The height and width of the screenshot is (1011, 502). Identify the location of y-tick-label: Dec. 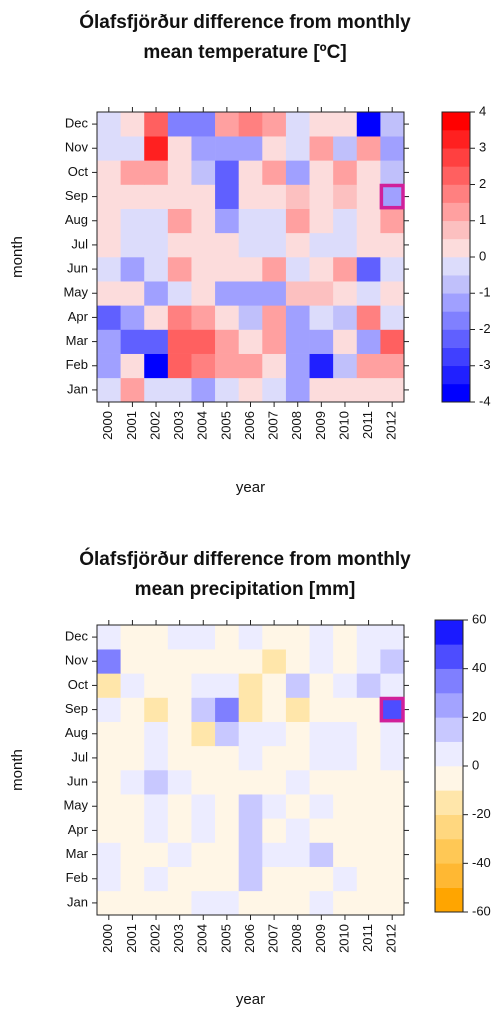
(77, 123).